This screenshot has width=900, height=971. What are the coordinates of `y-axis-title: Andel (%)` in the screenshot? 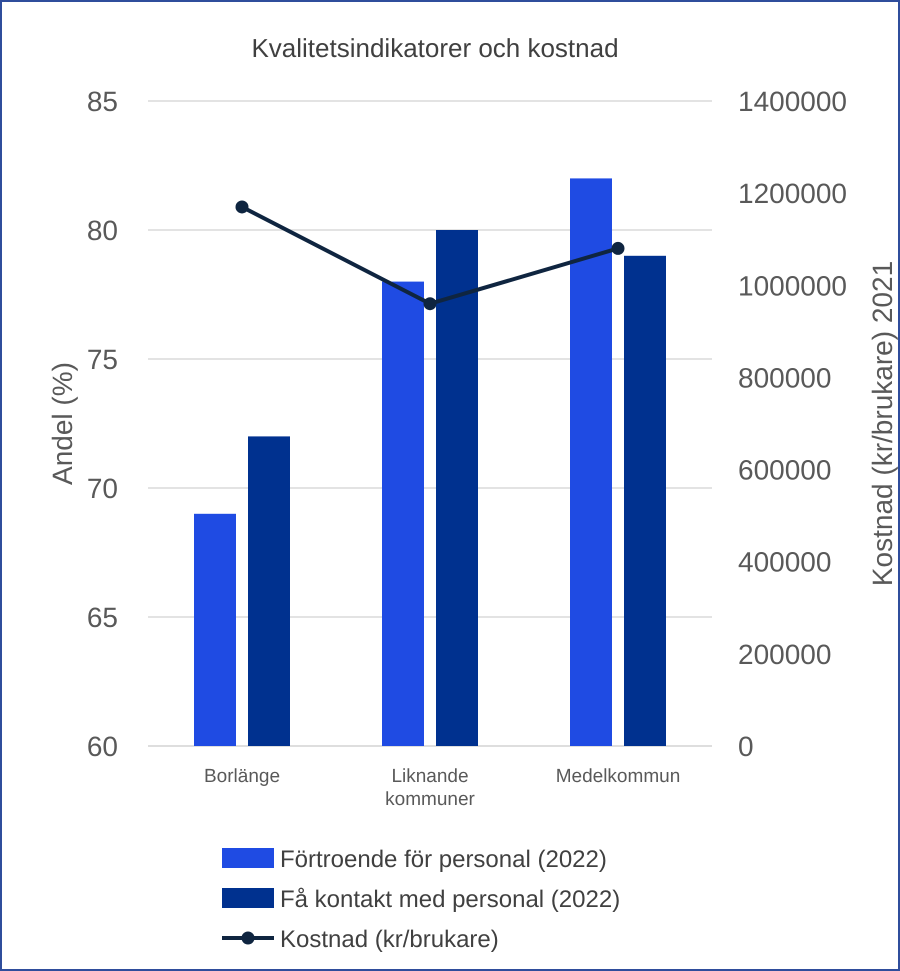 It's located at (62, 423).